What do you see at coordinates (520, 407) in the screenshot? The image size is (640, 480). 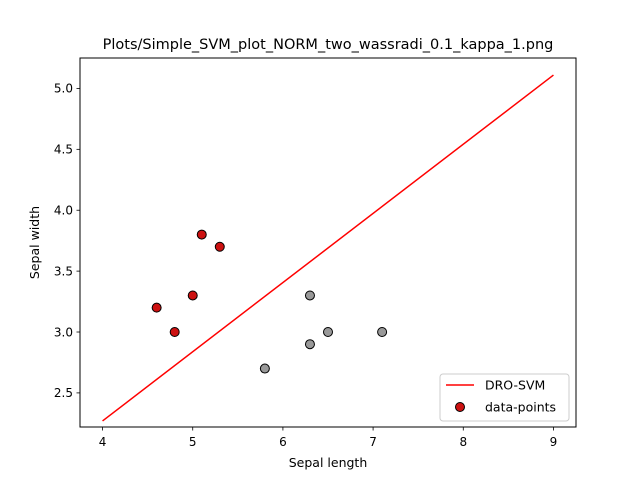 I see `legend-label-data-points: data-points` at bounding box center [520, 407].